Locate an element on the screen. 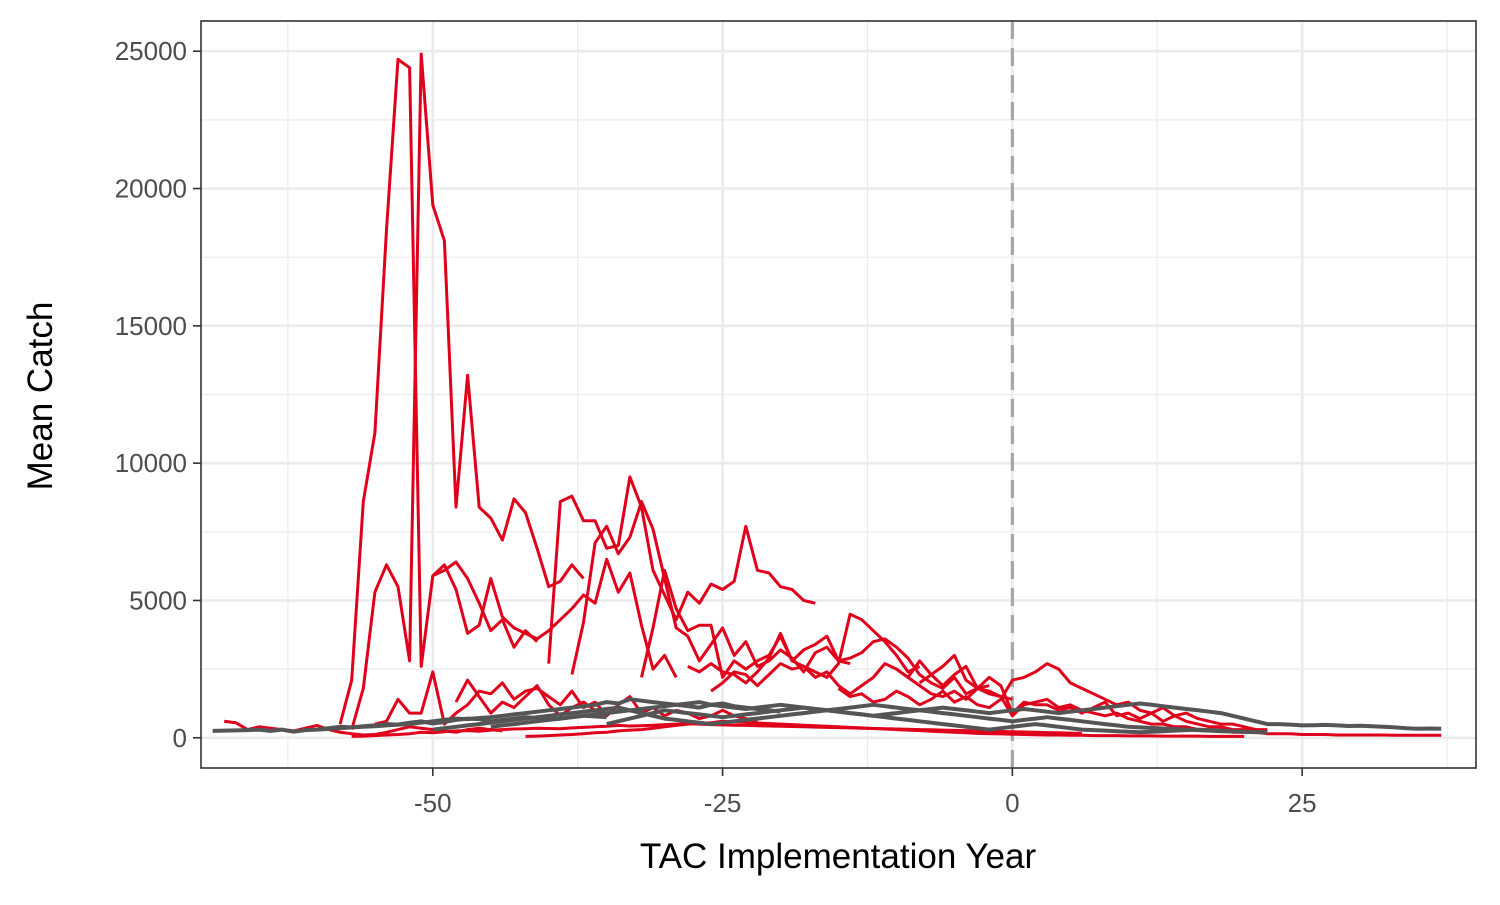 This screenshot has height=905, width=1500. x-tick-label: -25 is located at coordinates (723, 803).